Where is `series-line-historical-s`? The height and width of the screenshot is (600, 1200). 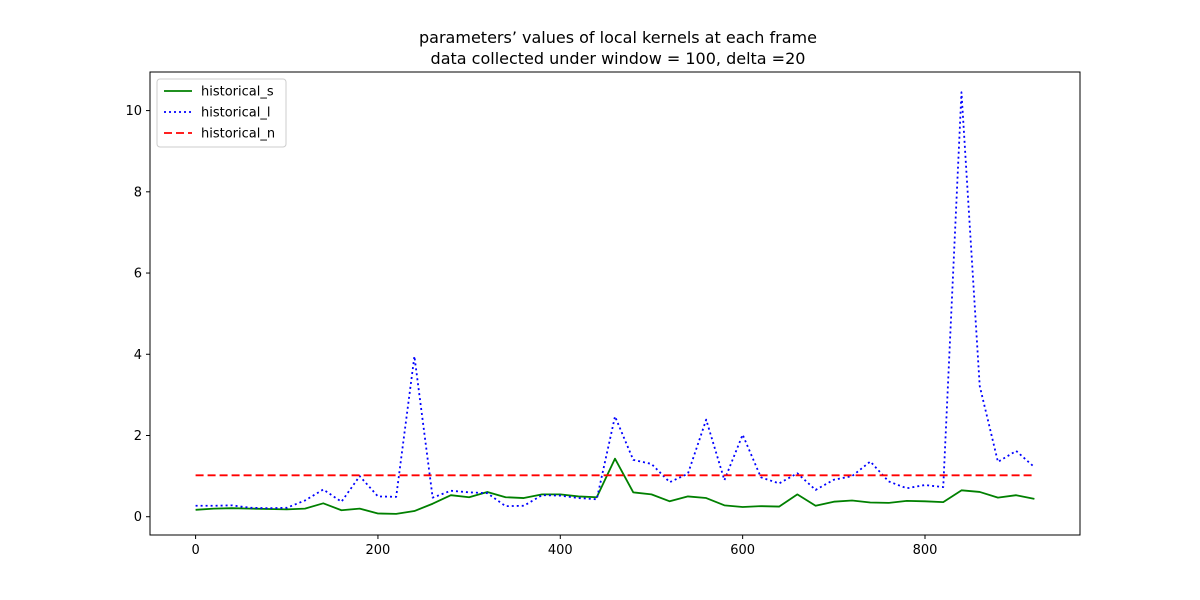 series-line-historical-s is located at coordinates (615, 486).